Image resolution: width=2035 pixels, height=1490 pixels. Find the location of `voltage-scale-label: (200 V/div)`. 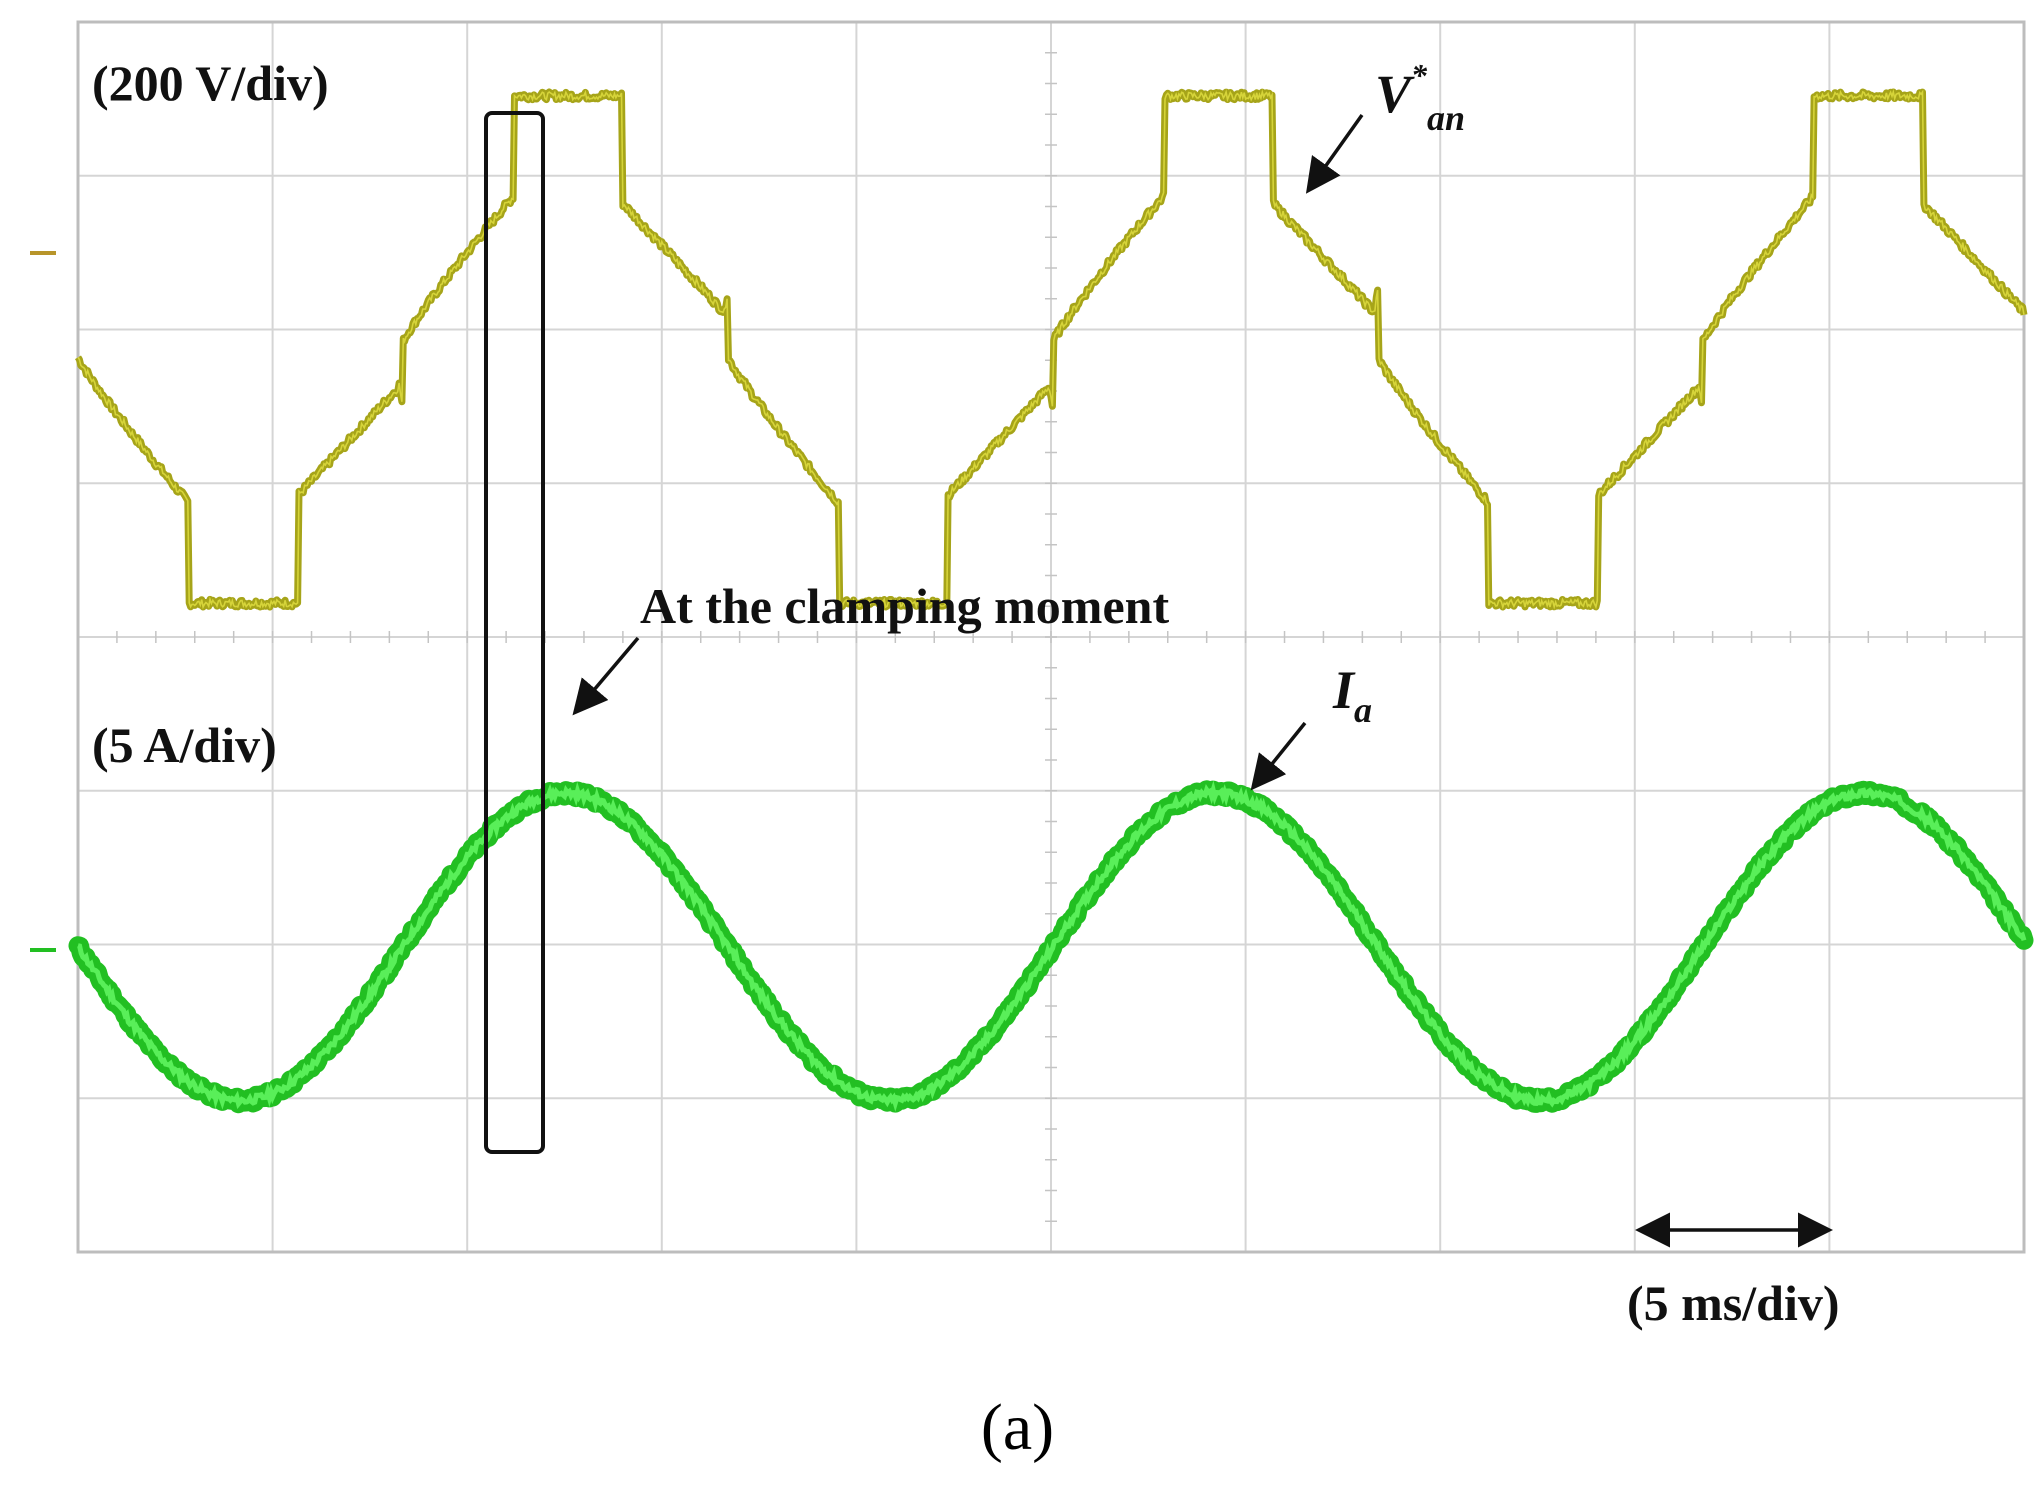

voltage-scale-label: (200 V/div) is located at coordinates (210, 83).